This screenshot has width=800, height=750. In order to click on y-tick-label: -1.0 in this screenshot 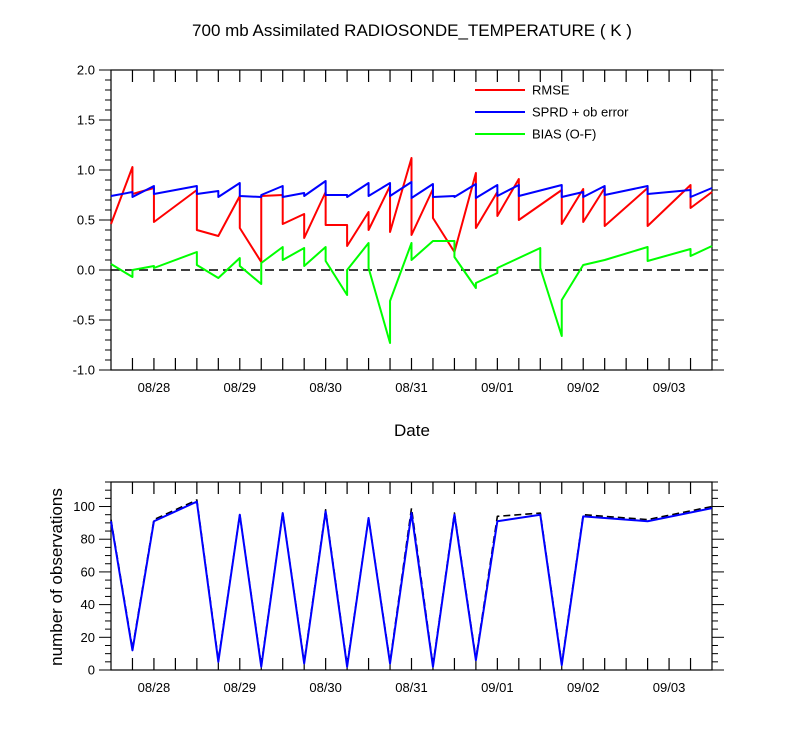, I will do `click(84, 370)`.